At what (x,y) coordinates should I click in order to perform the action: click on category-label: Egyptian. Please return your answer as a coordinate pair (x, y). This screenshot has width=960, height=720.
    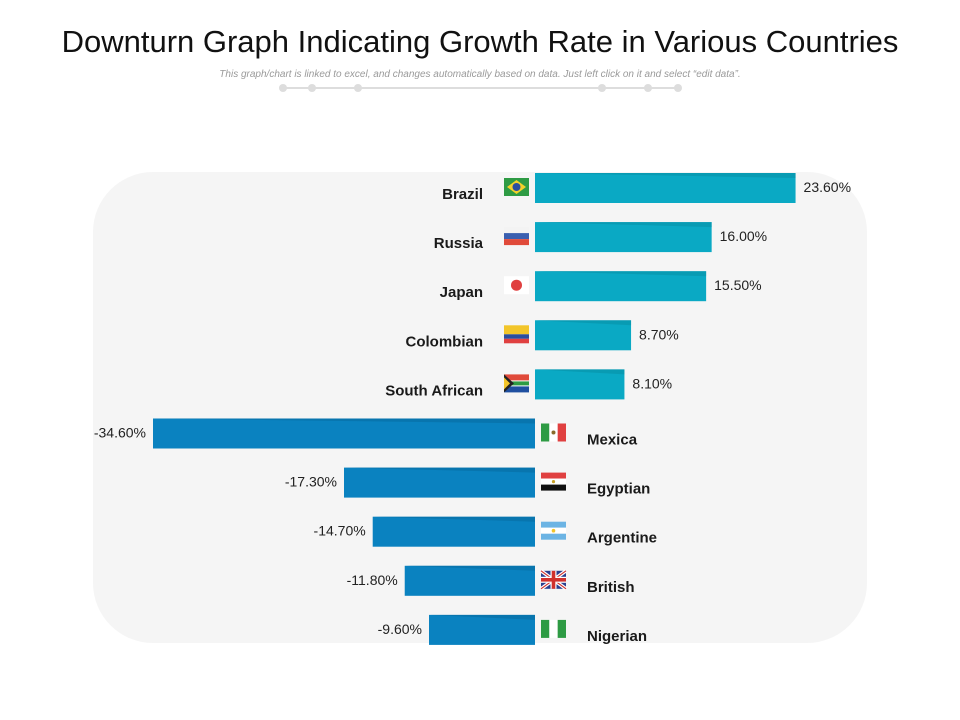
    Looking at the image, I should click on (618, 489).